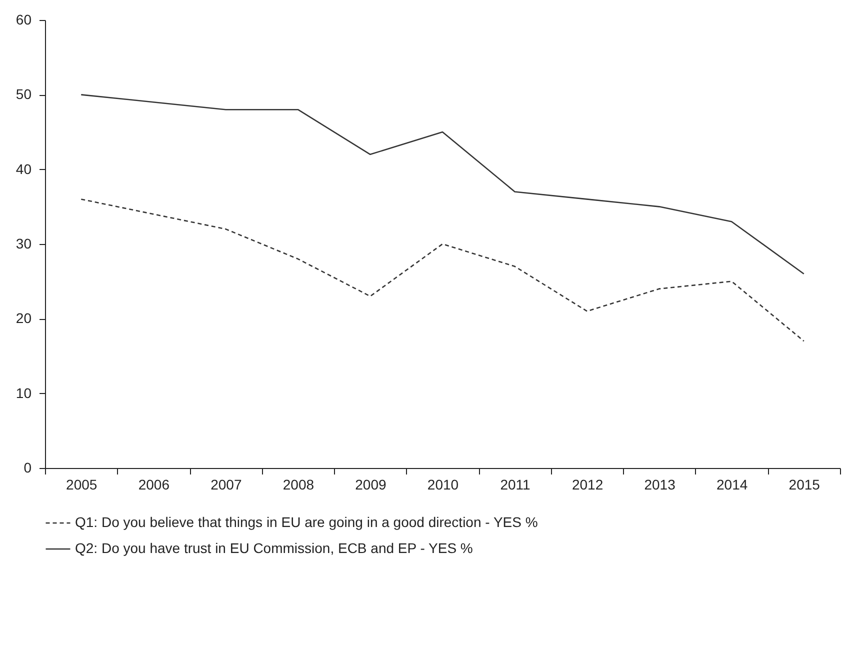 The image size is (864, 647). I want to click on y-tick-label: 20, so click(24, 318).